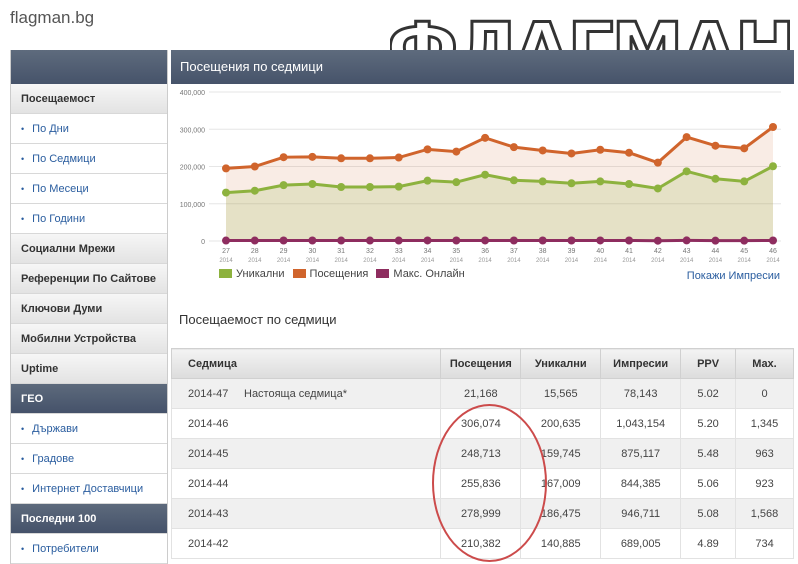 This screenshot has height=564, width=798. I want to click on col-max: Max., so click(764, 363).